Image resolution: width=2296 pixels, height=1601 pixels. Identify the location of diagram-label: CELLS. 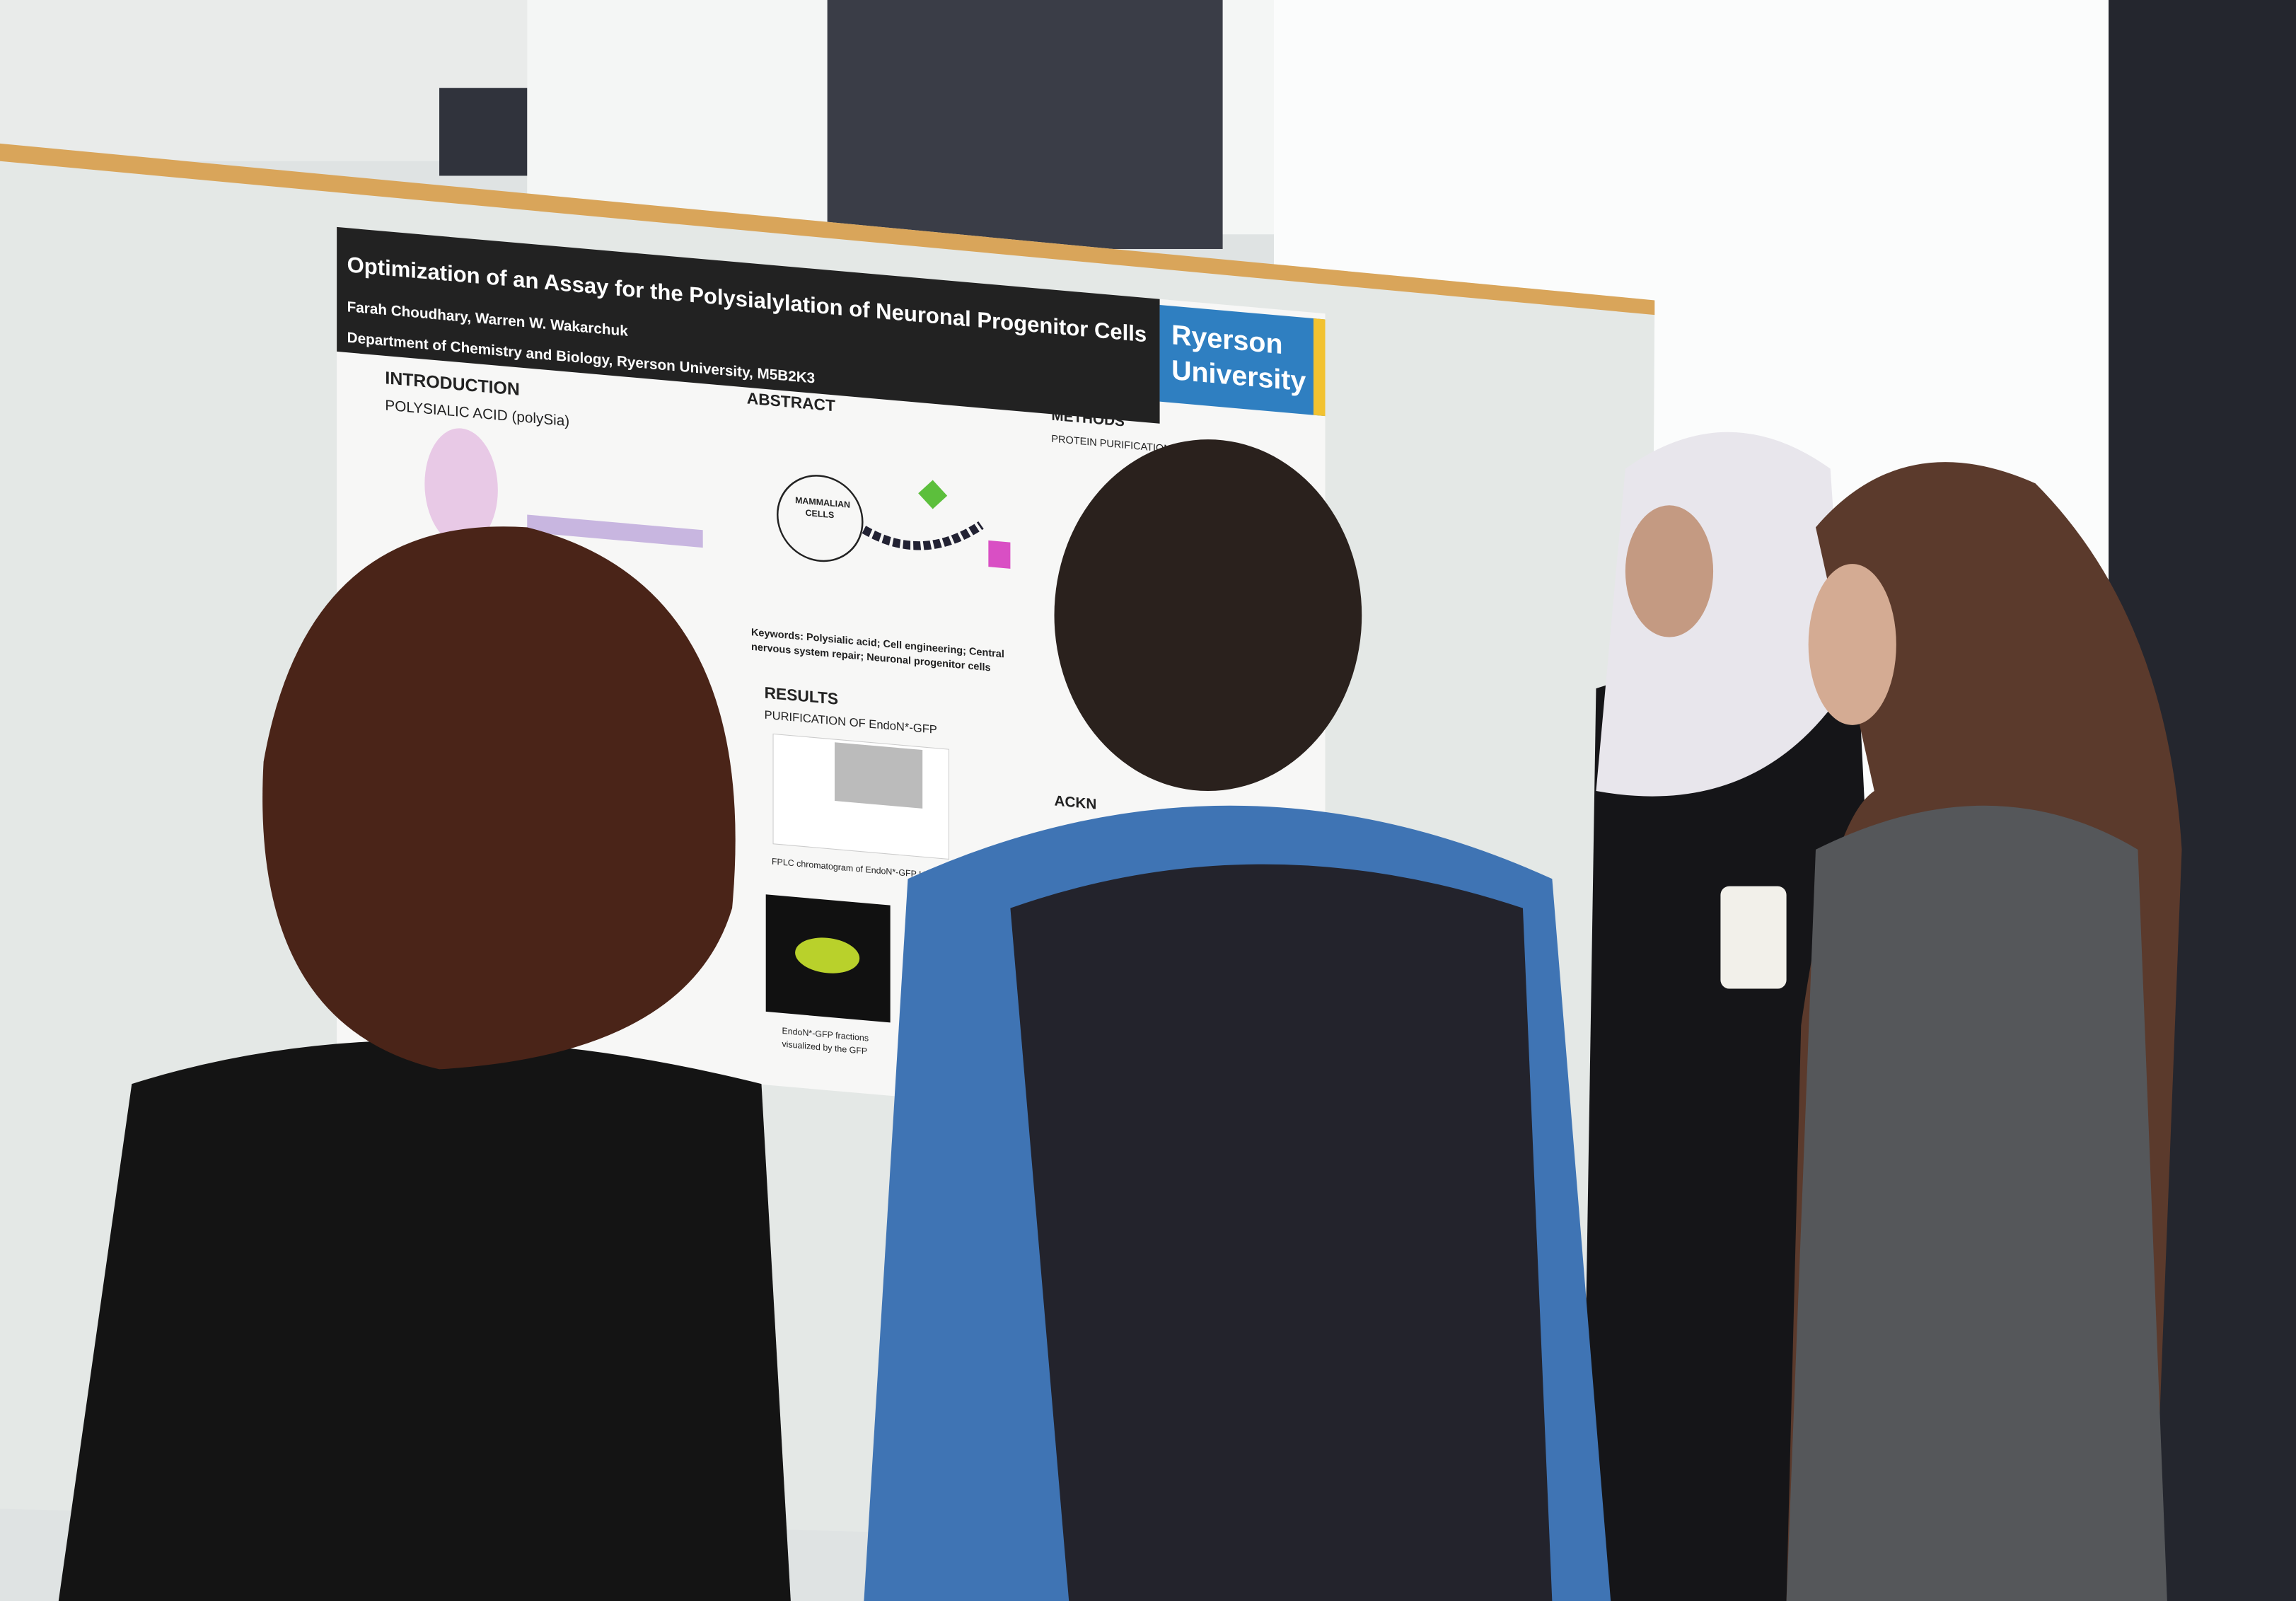
(820, 514).